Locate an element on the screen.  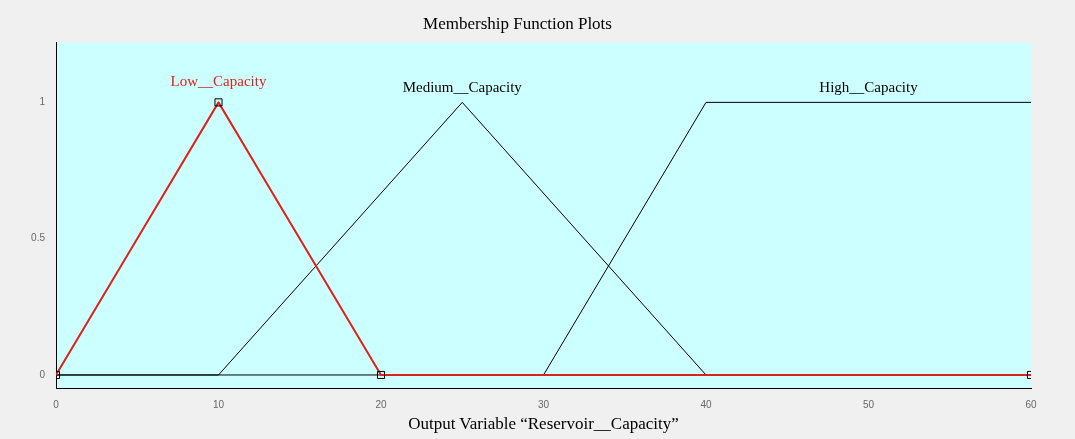
series-label: High__Capacity is located at coordinates (869, 86).